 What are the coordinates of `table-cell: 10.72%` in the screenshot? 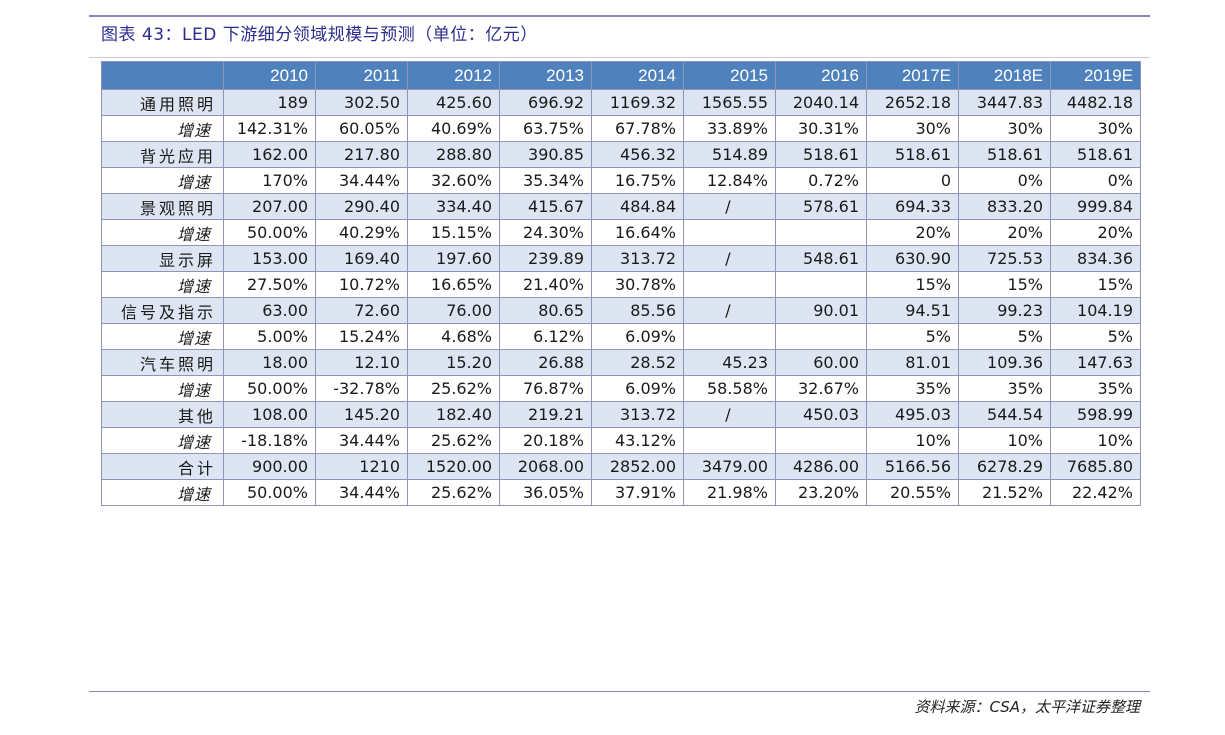 It's located at (361, 284).